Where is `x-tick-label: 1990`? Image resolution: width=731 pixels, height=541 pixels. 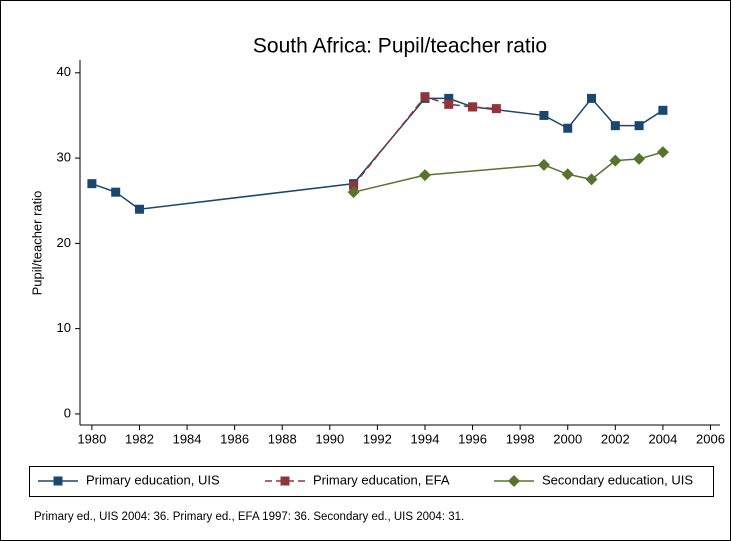 x-tick-label: 1990 is located at coordinates (329, 438).